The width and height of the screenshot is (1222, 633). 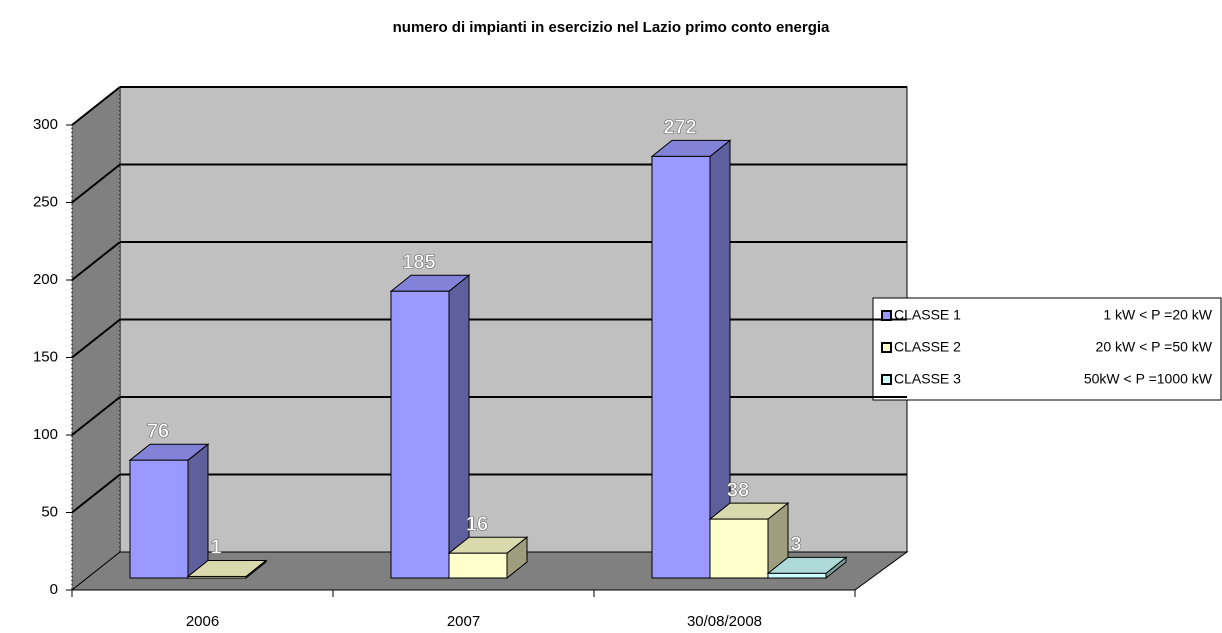 What do you see at coordinates (45, 434) in the screenshot?
I see `y-tick-label: 100` at bounding box center [45, 434].